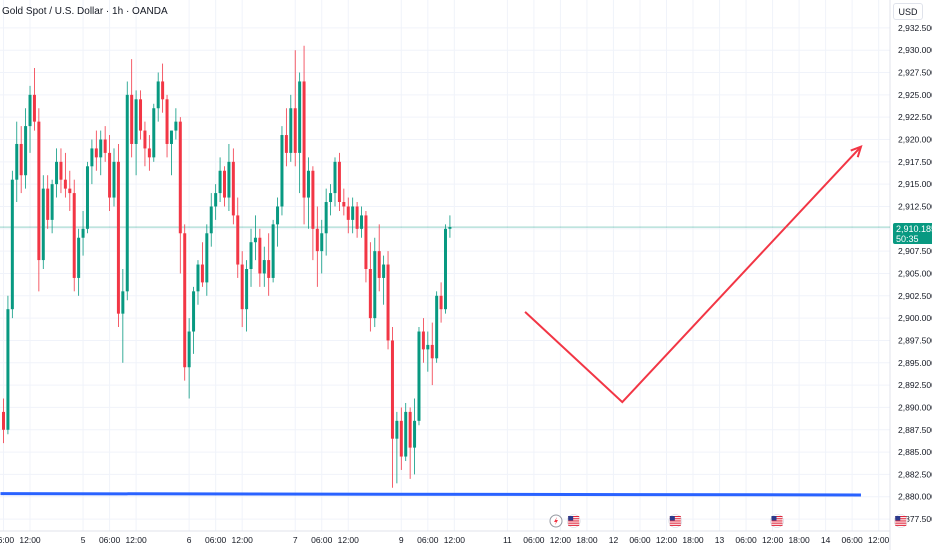 The image size is (932, 550). Describe the element at coordinates (430, 494) in the screenshot. I see `support-line` at that location.